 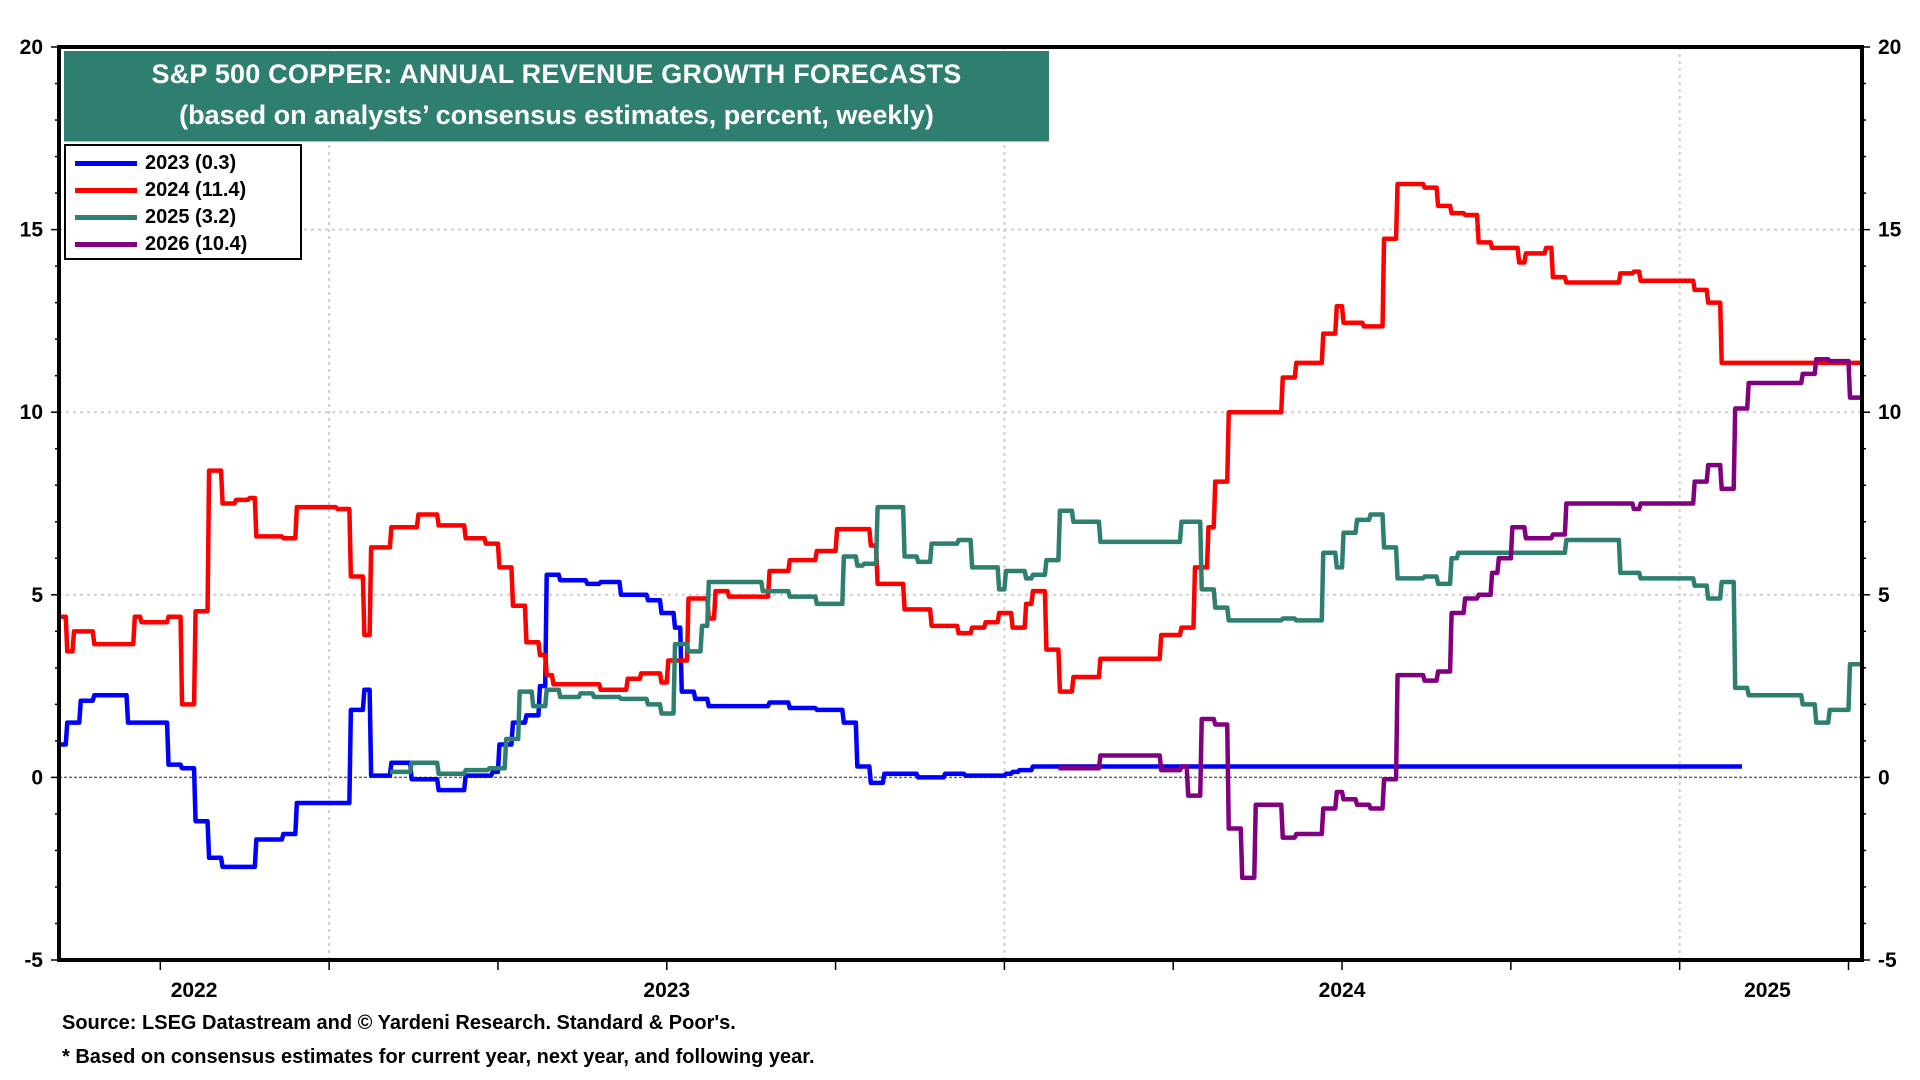 I want to click on legend-item: 2025 (3.2), so click(x=183, y=217).